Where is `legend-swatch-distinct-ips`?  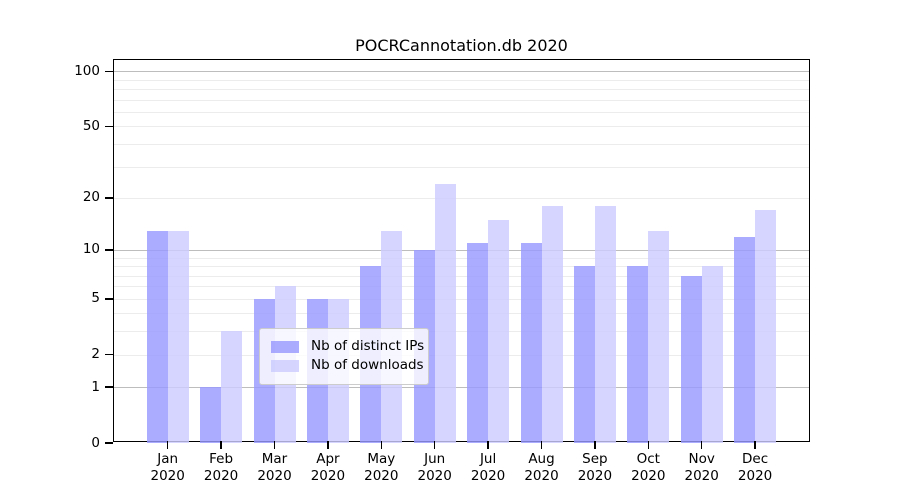 legend-swatch-distinct-ips is located at coordinates (285, 346).